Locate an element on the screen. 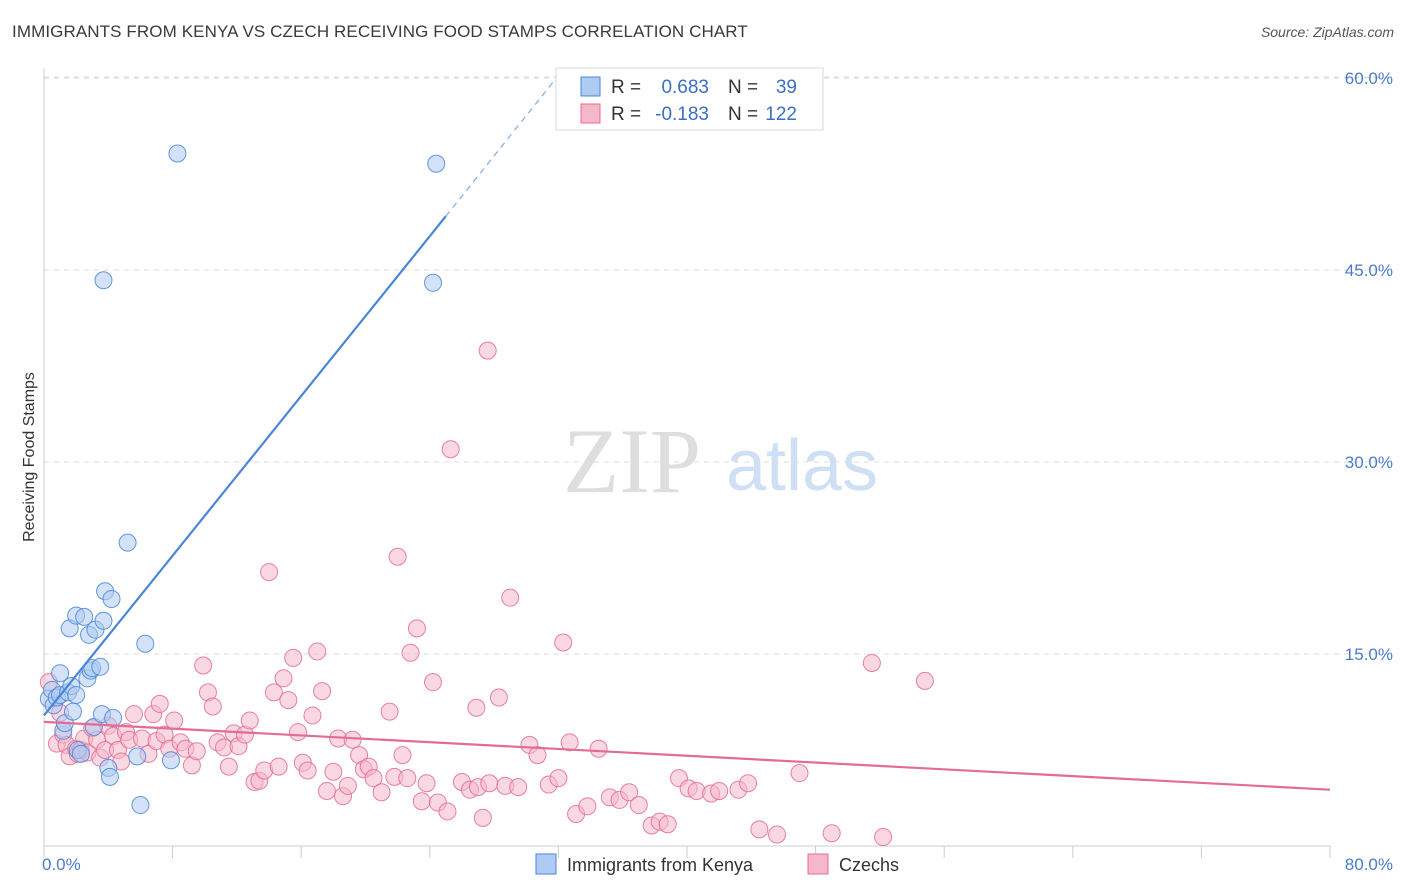 This screenshot has height=892, width=1406. y-tick-label-15: 15.0% is located at coordinates (1369, 654).